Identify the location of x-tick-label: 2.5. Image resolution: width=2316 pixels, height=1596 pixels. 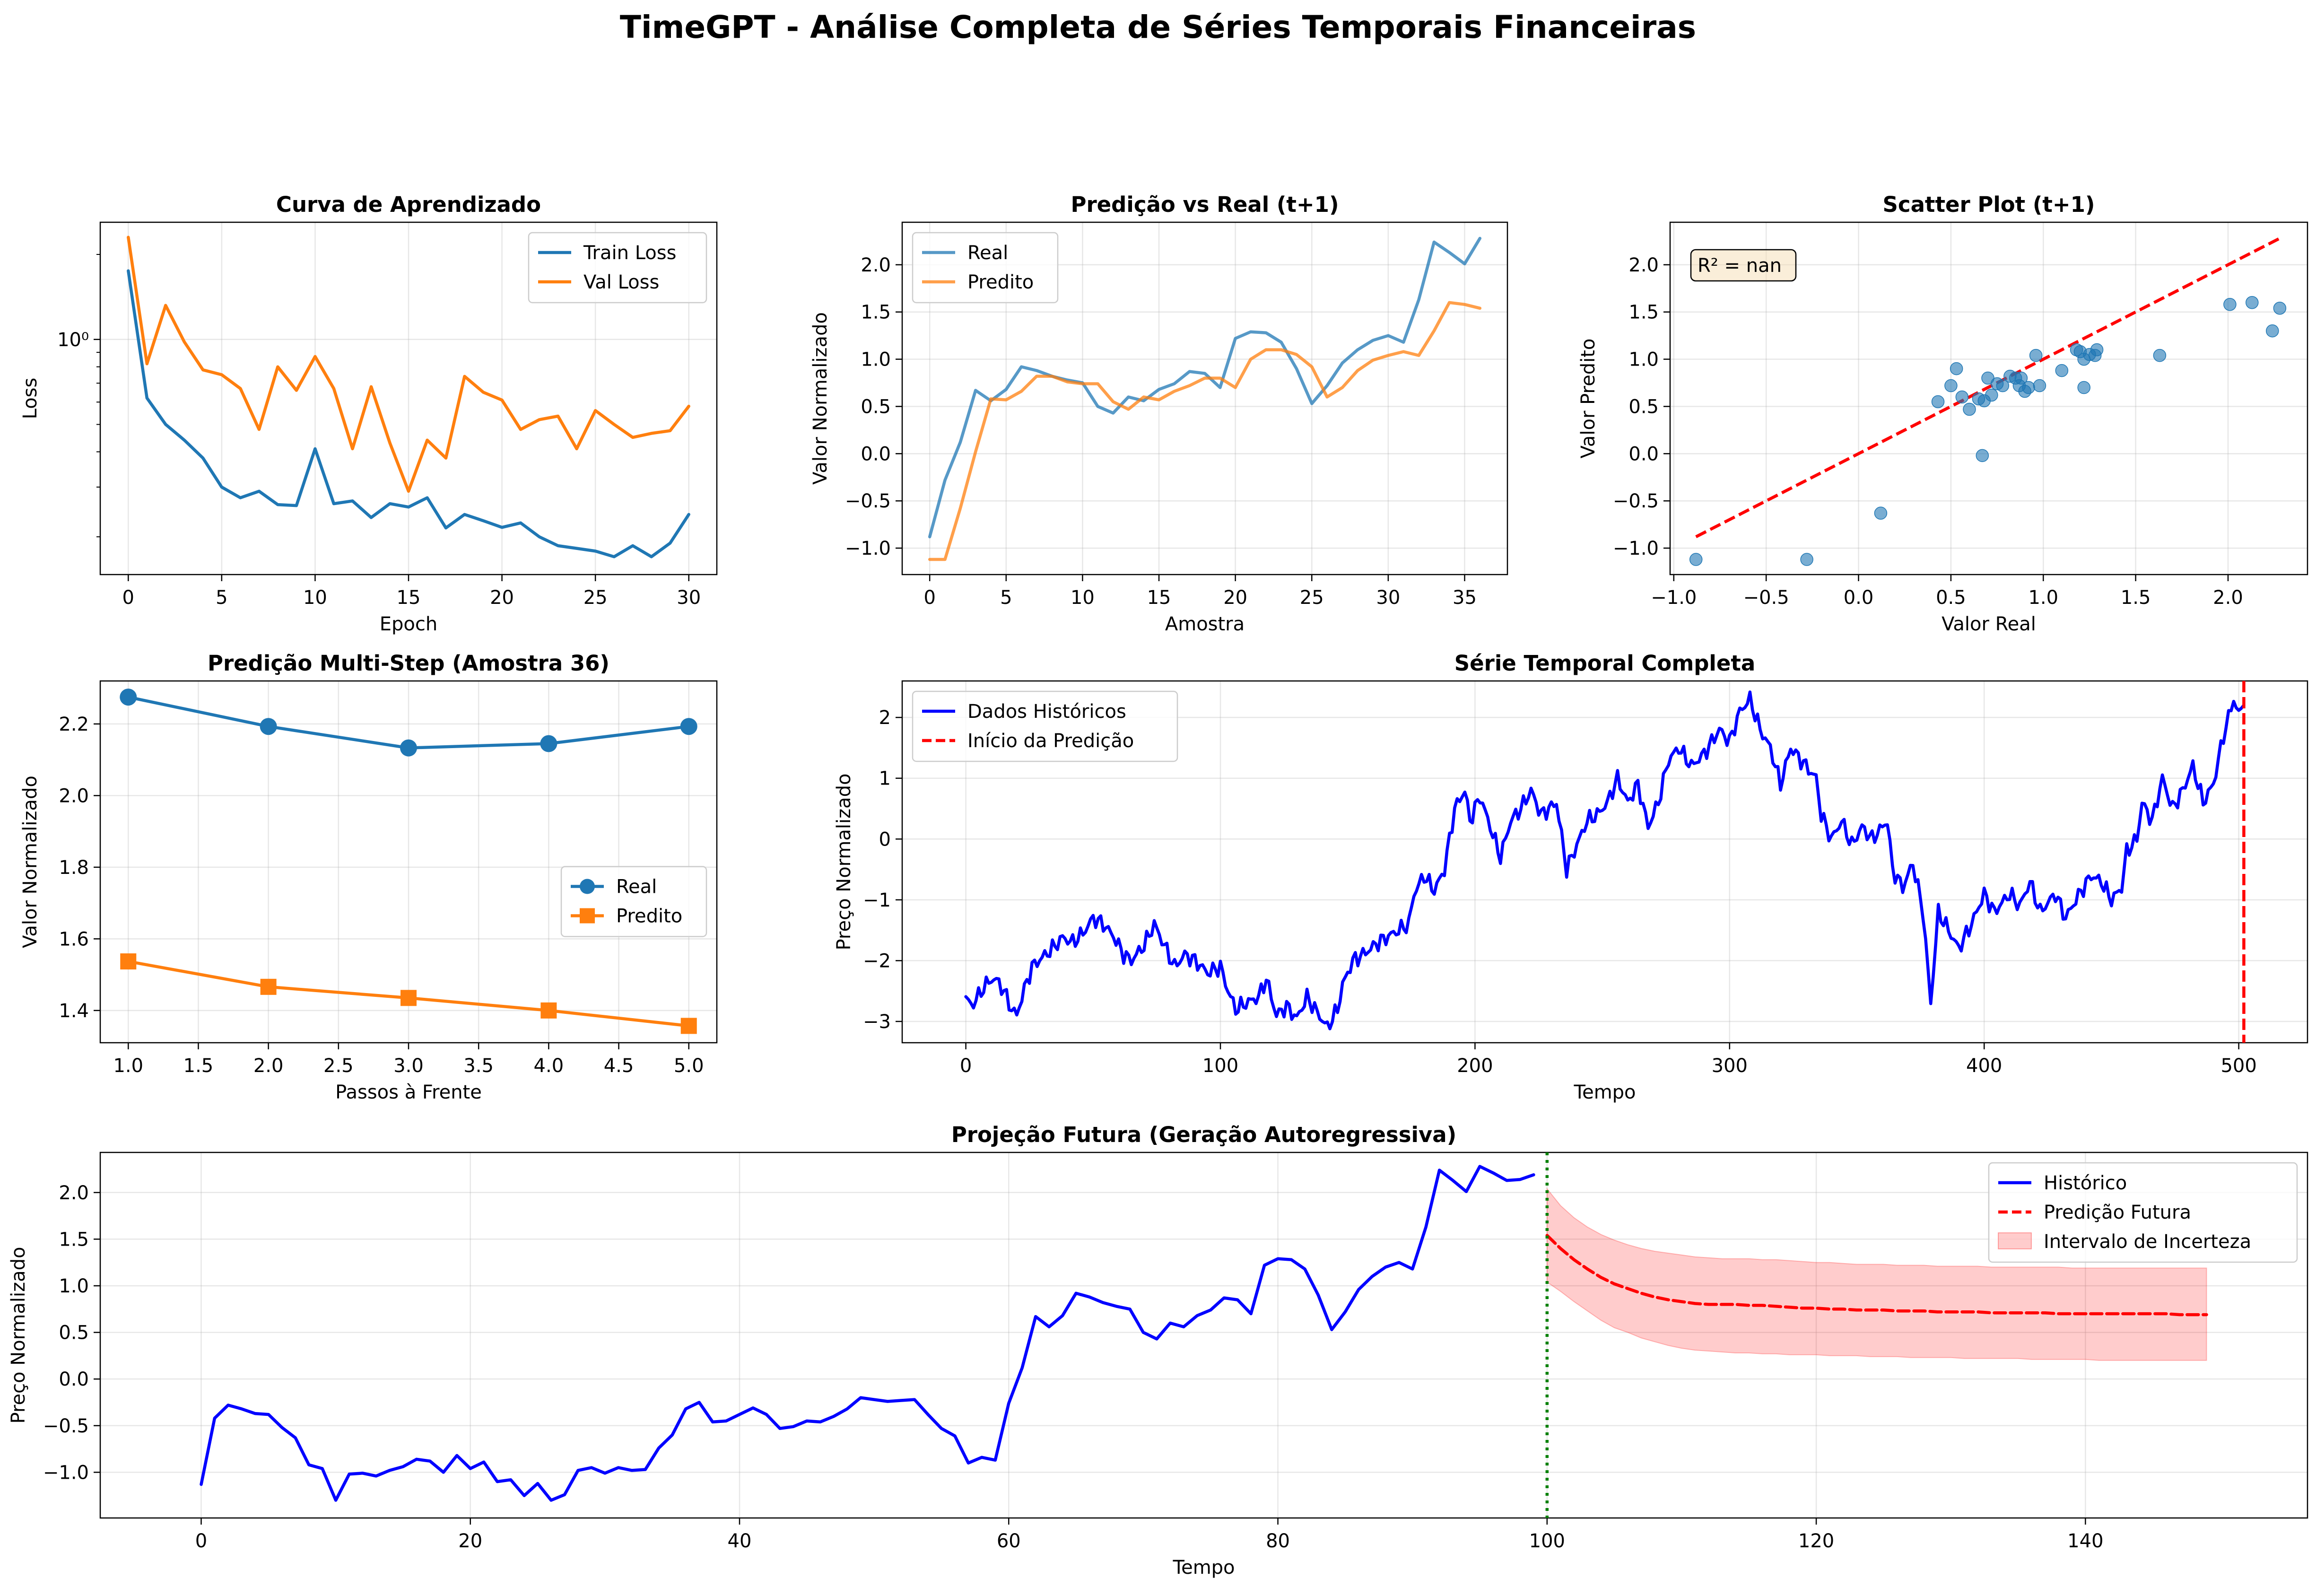
(338, 1066).